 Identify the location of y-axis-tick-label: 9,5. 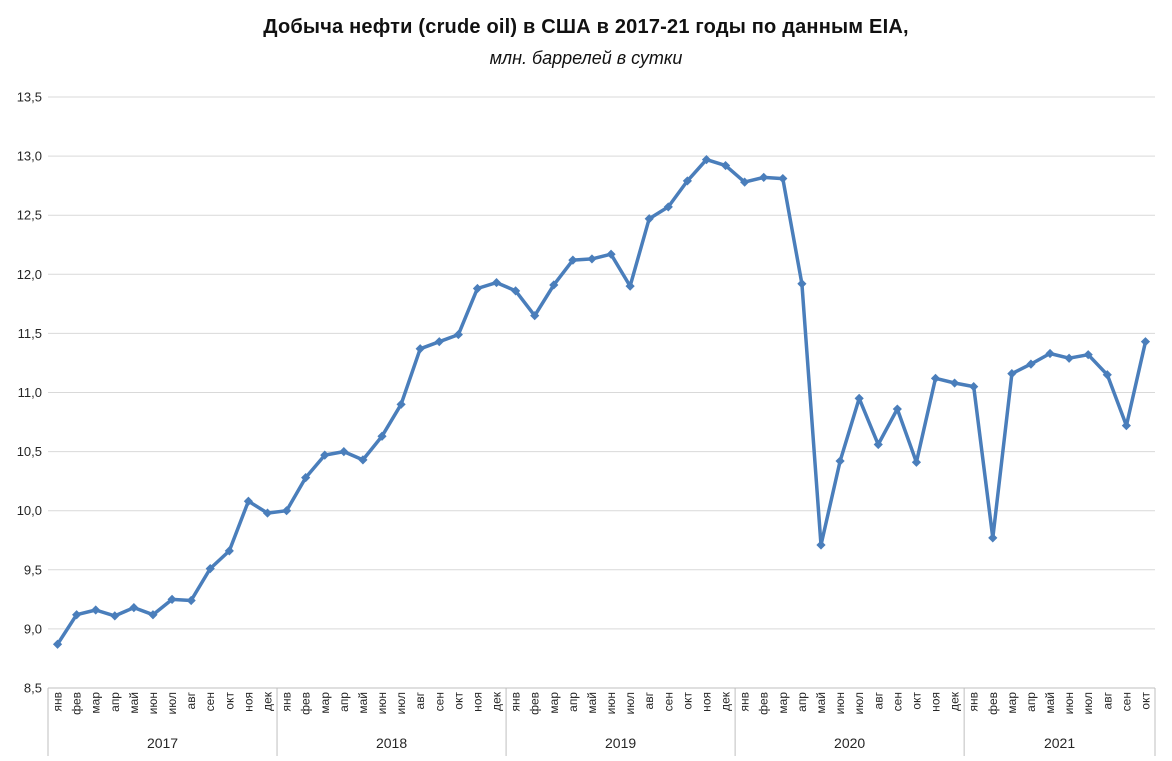
(33, 569).